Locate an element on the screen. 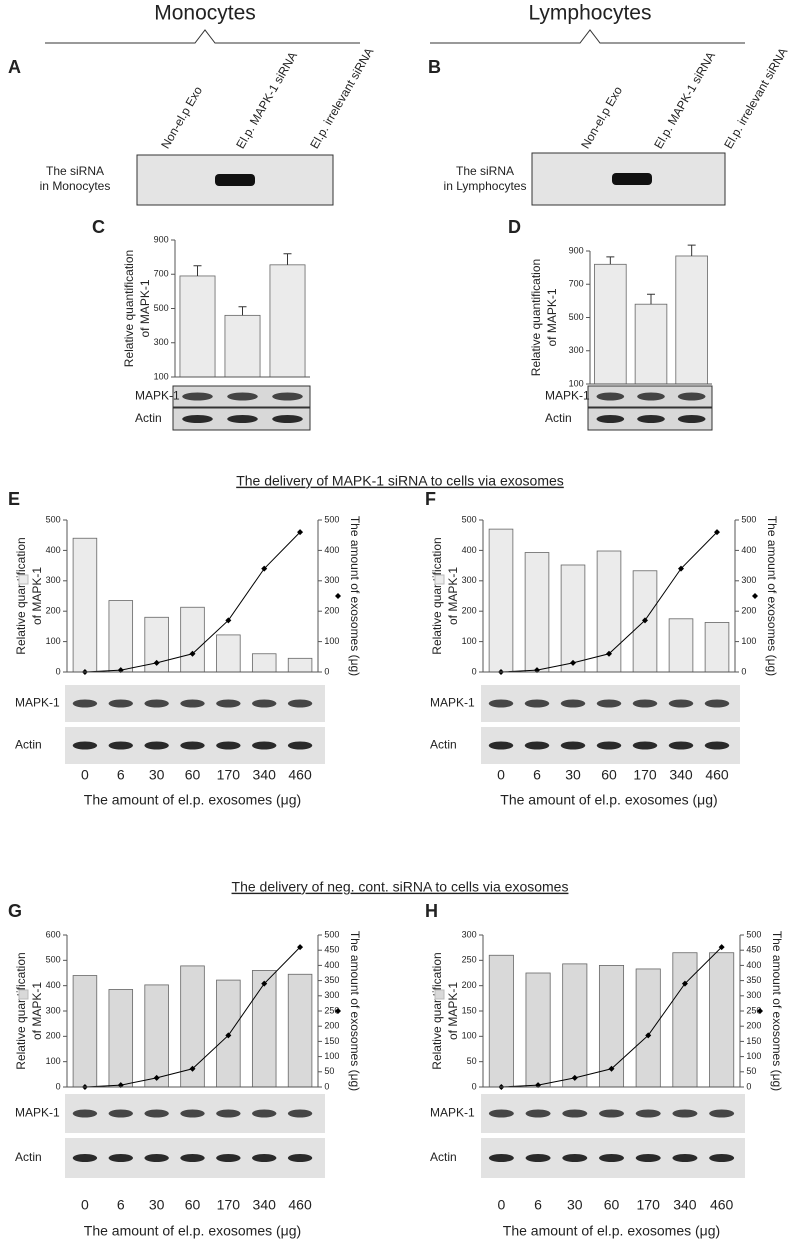  group-title: Lymphocytes is located at coordinates (590, 13).